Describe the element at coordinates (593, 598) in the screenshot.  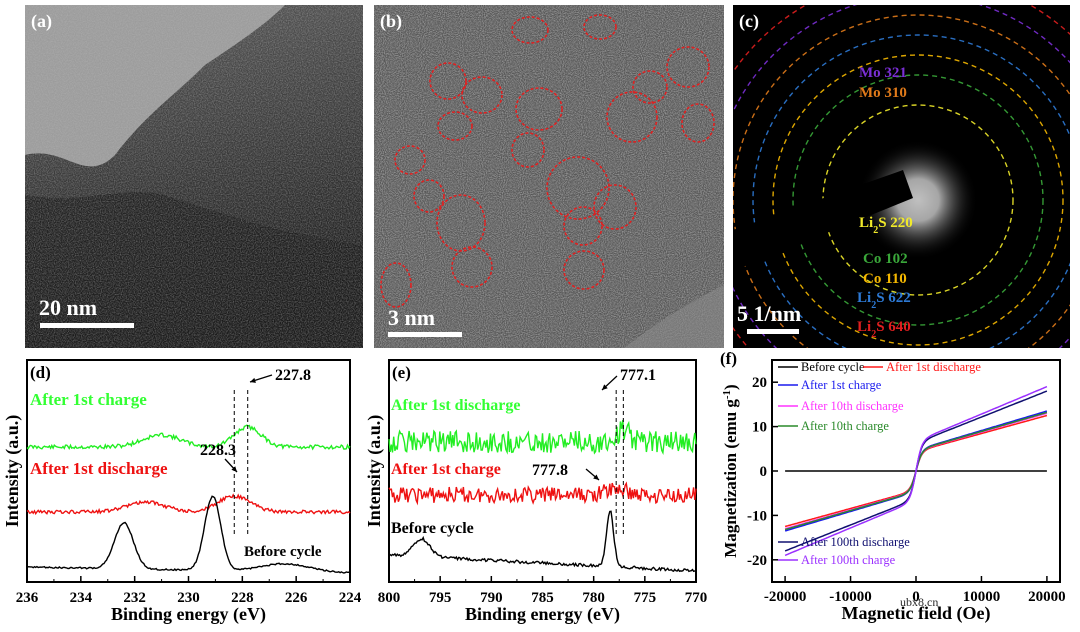
I see `x-tick-label: 780` at that location.